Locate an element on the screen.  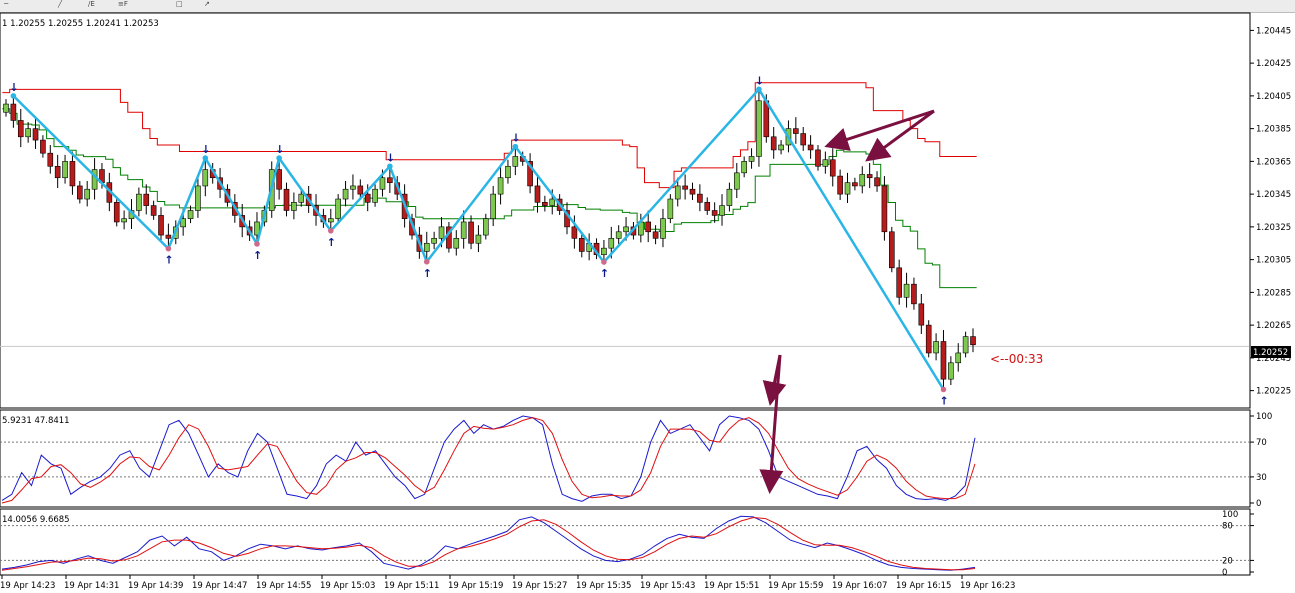
stoch1-level-label: 0 is located at coordinates (1258, 504).